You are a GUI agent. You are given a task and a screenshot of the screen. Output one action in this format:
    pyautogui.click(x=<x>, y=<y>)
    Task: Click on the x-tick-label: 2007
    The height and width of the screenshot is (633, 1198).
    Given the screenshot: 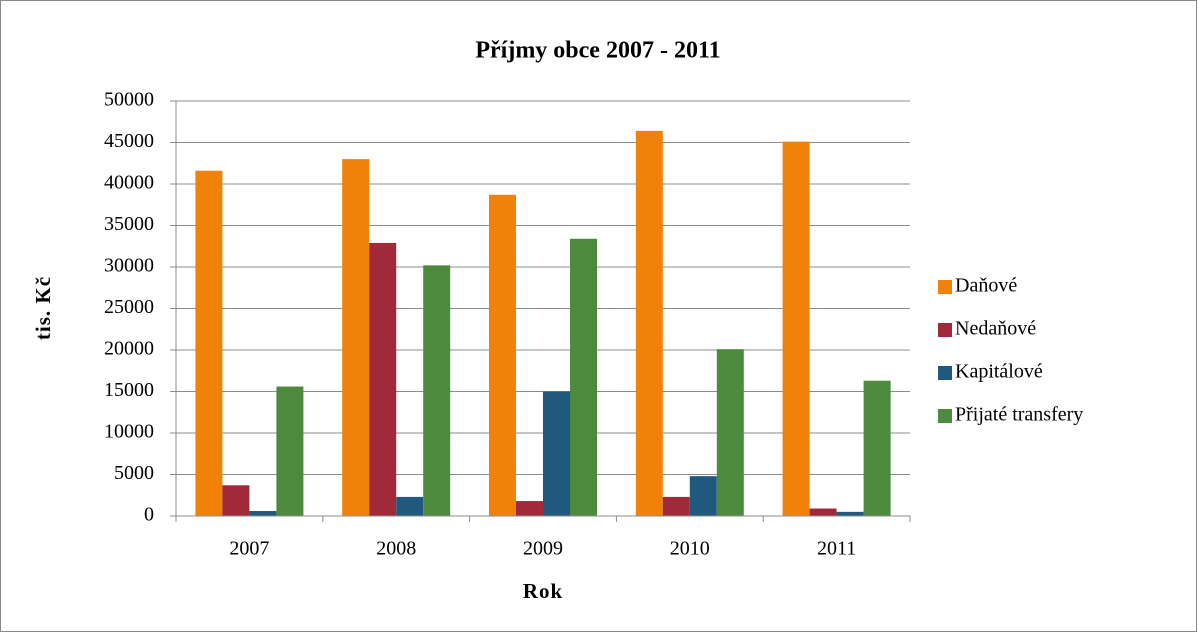 What is the action you would take?
    pyautogui.click(x=249, y=549)
    